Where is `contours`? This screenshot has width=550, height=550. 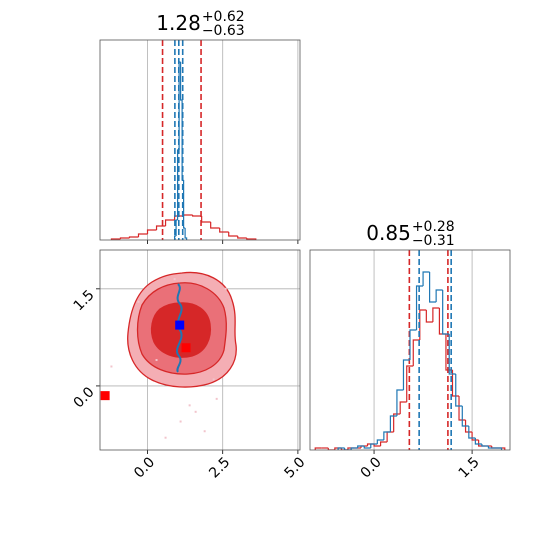
contours is located at coordinates (182, 329).